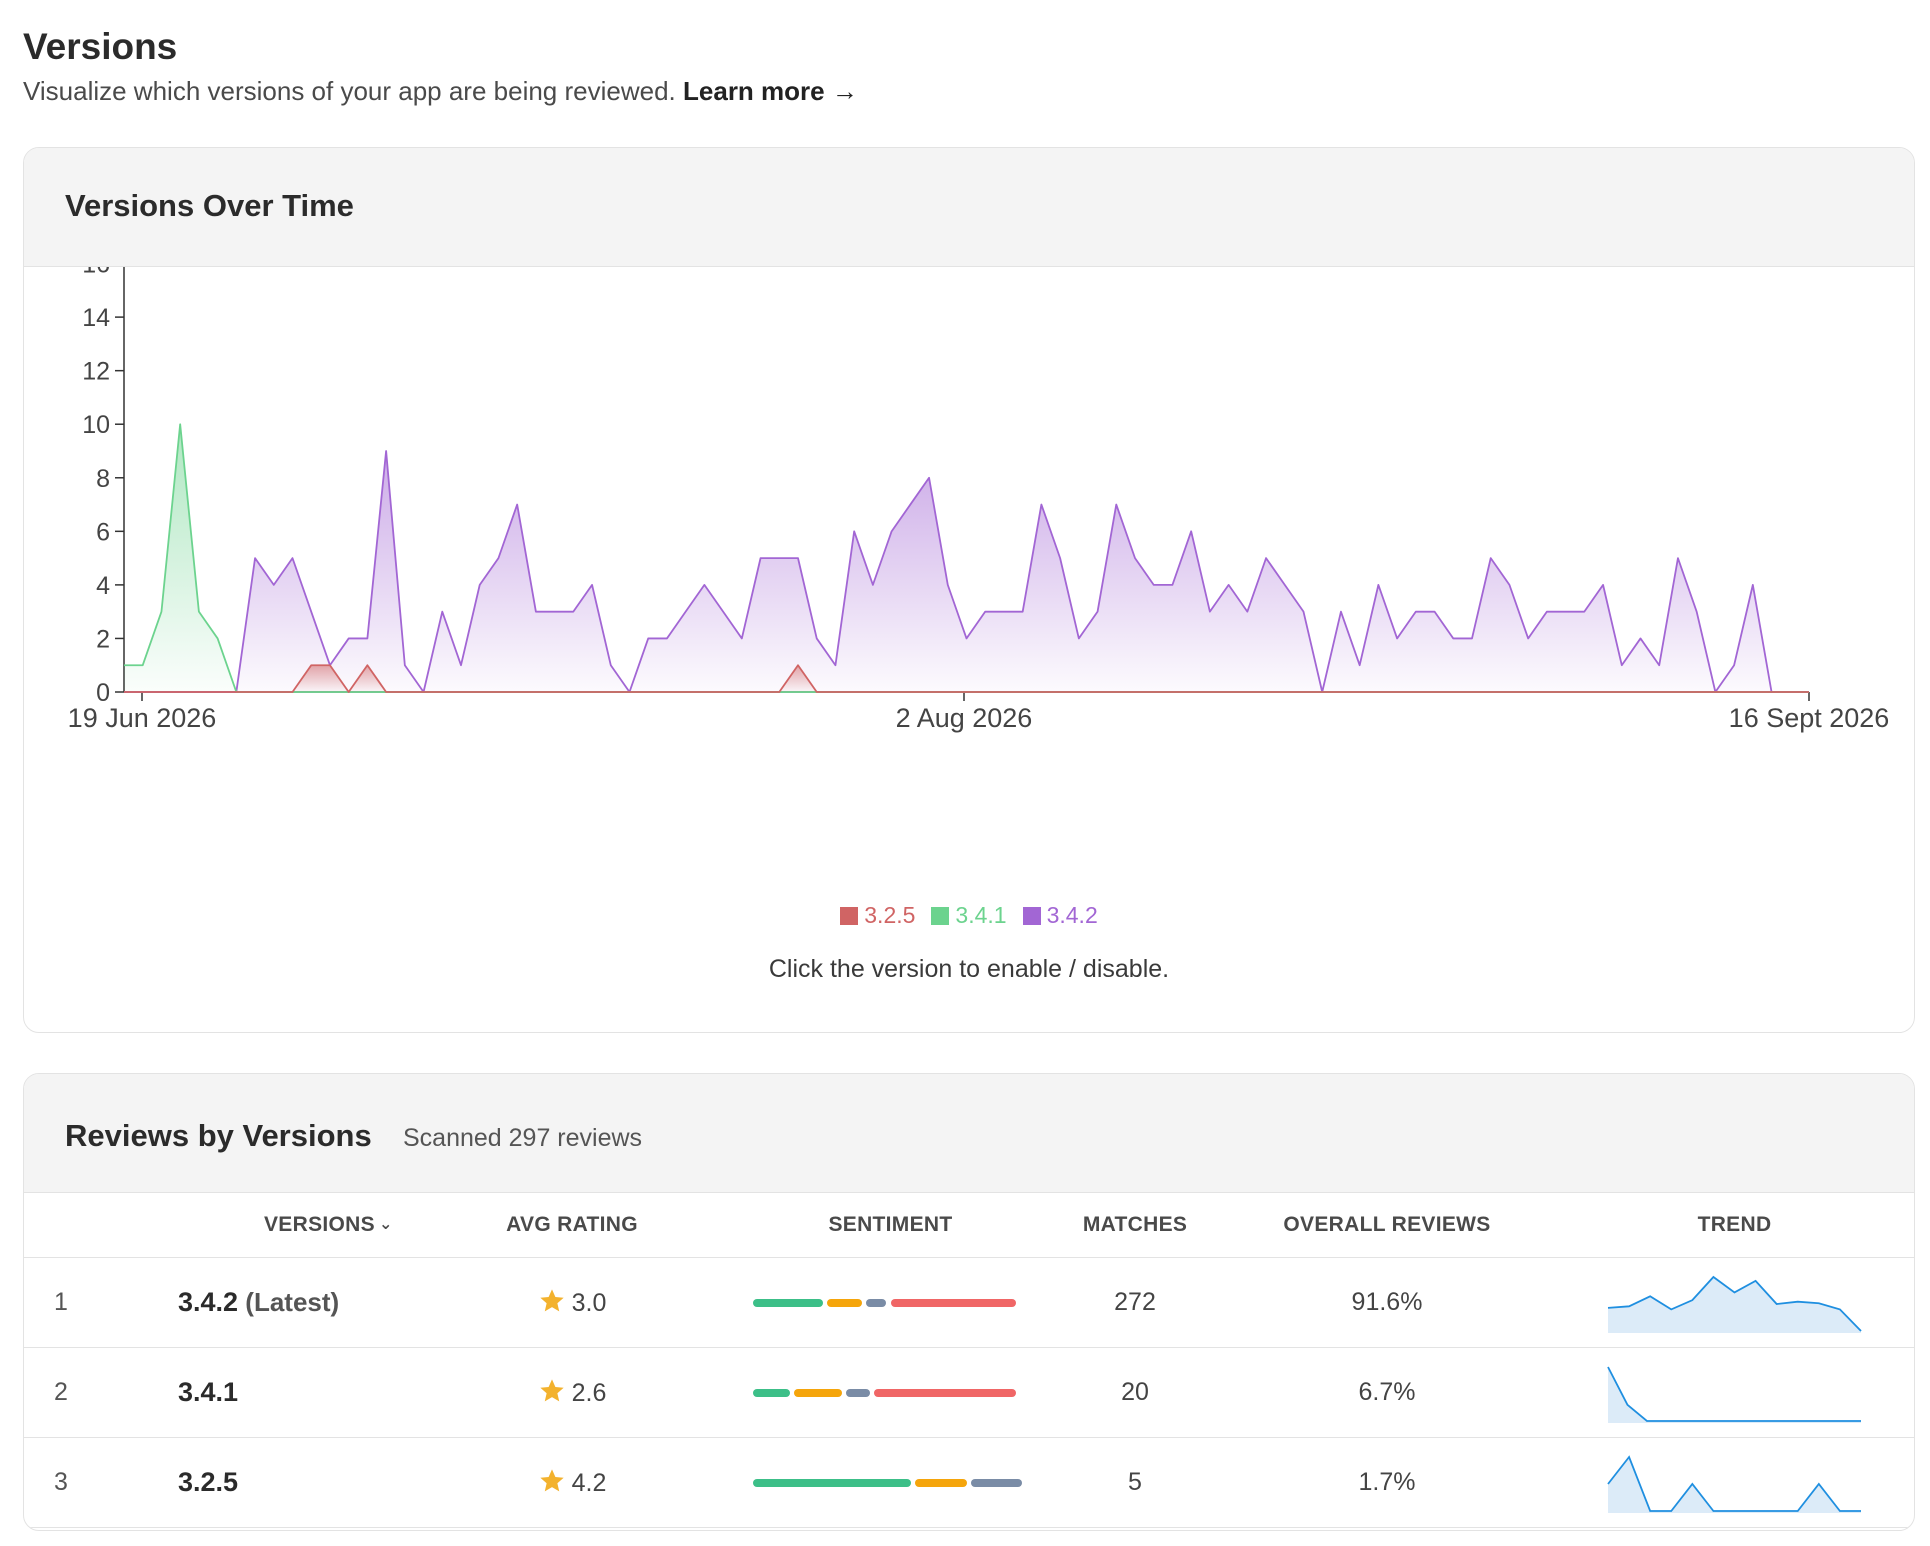 The width and height of the screenshot is (1930, 1546). Describe the element at coordinates (61, 1301) in the screenshot. I see `row-rank: 1` at that location.